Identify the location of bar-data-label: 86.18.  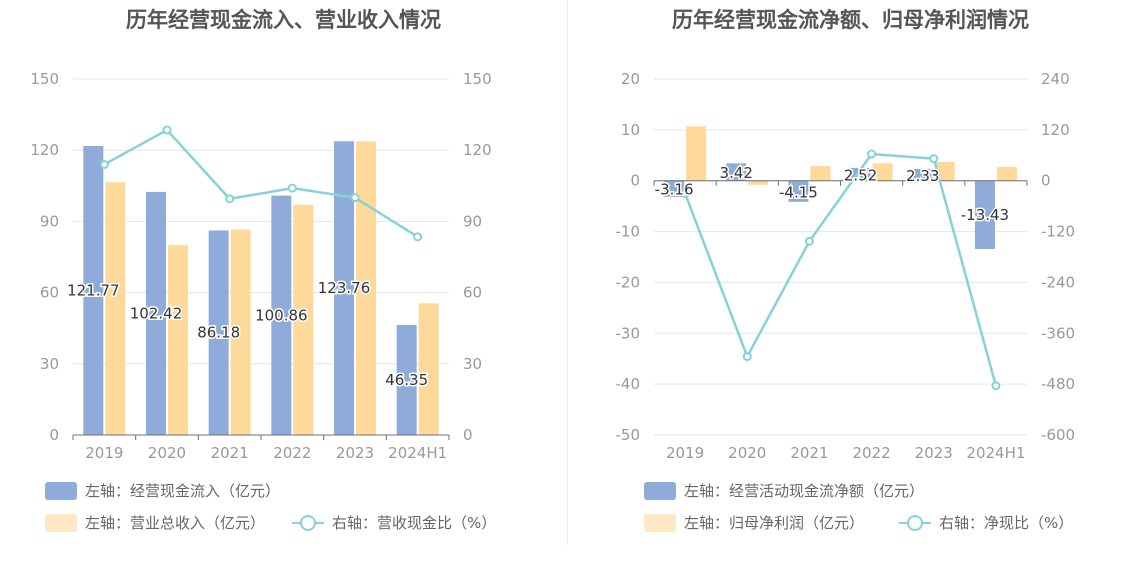
(218, 333).